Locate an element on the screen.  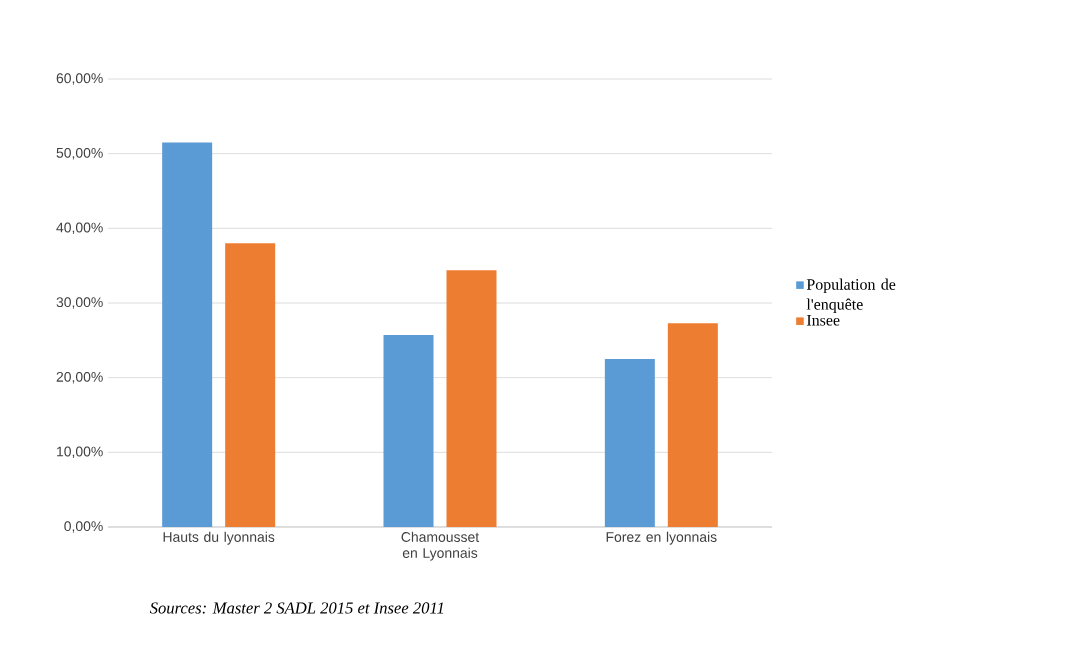
x-tick-label: Chamousset en Lyonnais is located at coordinates (440, 546).